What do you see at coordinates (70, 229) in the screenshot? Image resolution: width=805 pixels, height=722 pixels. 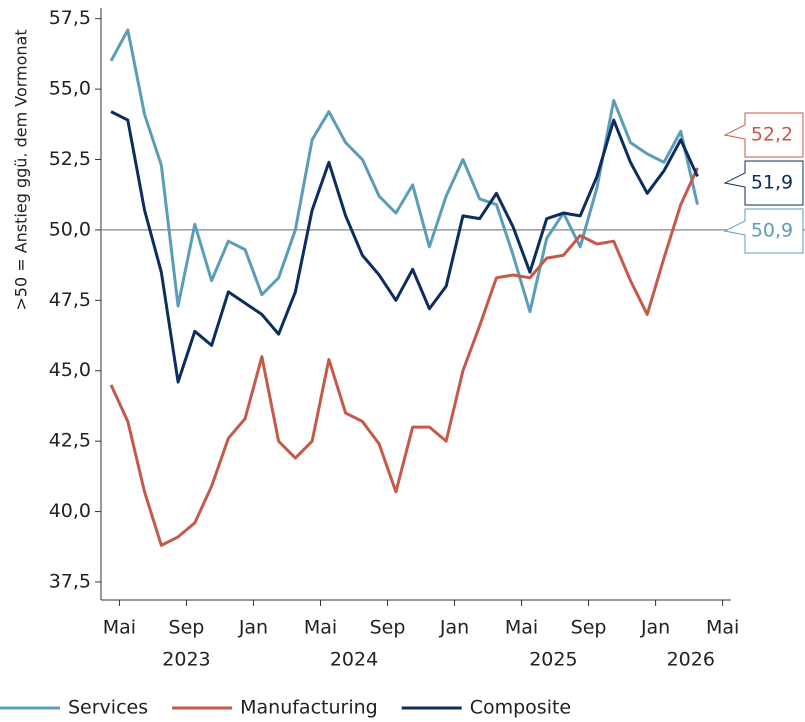 I see `y-tick-label: 50,0` at bounding box center [70, 229].